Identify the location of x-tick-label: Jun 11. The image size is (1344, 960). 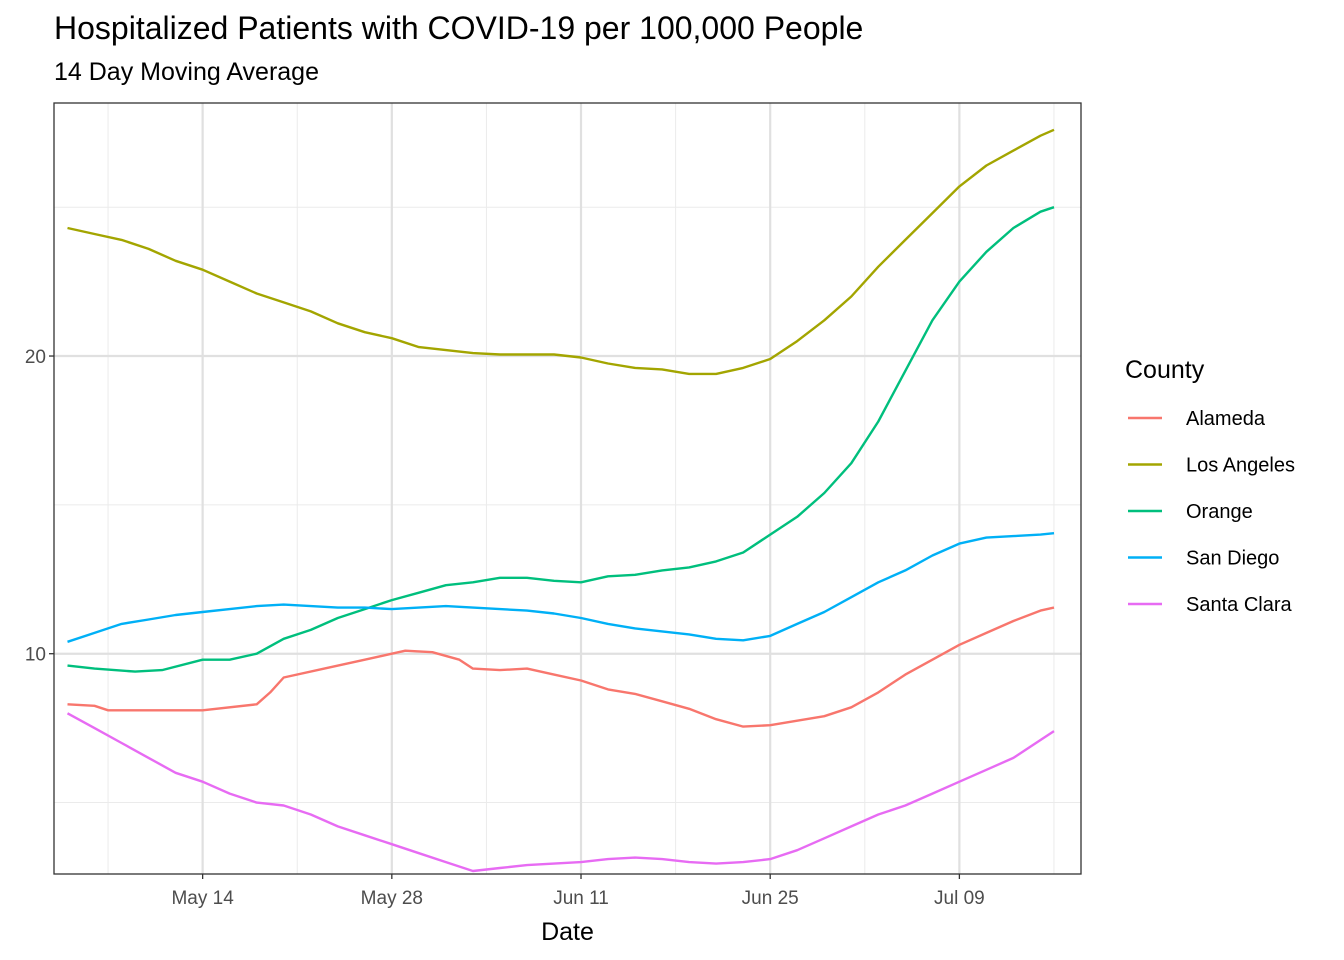
(581, 898).